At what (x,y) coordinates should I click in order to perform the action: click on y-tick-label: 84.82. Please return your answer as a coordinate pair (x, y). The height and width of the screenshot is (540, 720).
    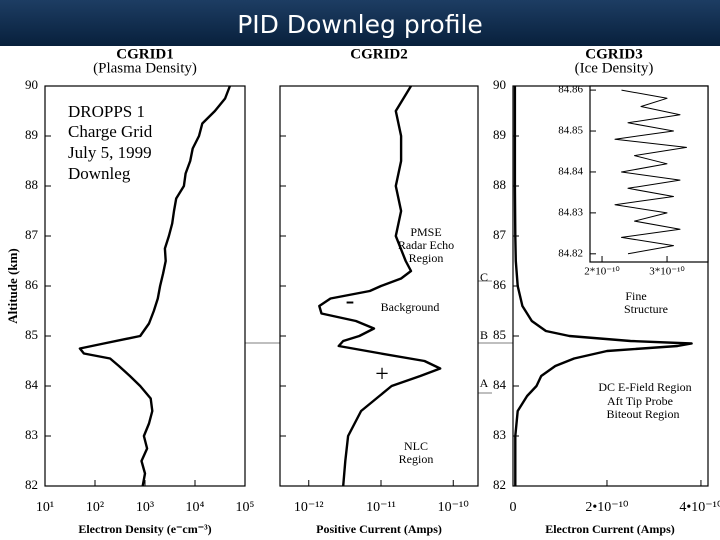
    Looking at the image, I should click on (570, 253).